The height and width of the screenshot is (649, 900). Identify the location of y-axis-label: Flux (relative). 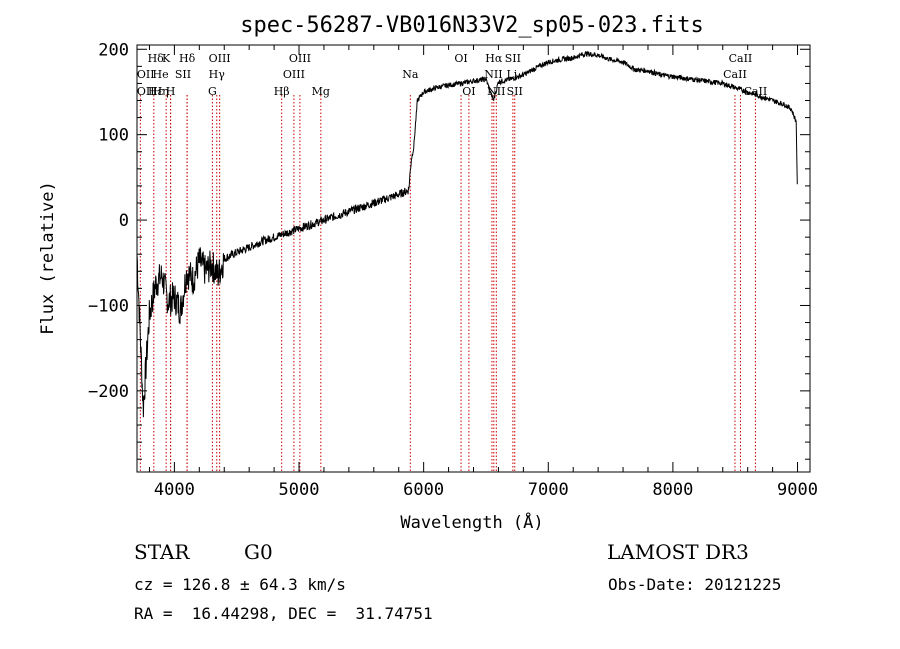
(48, 258).